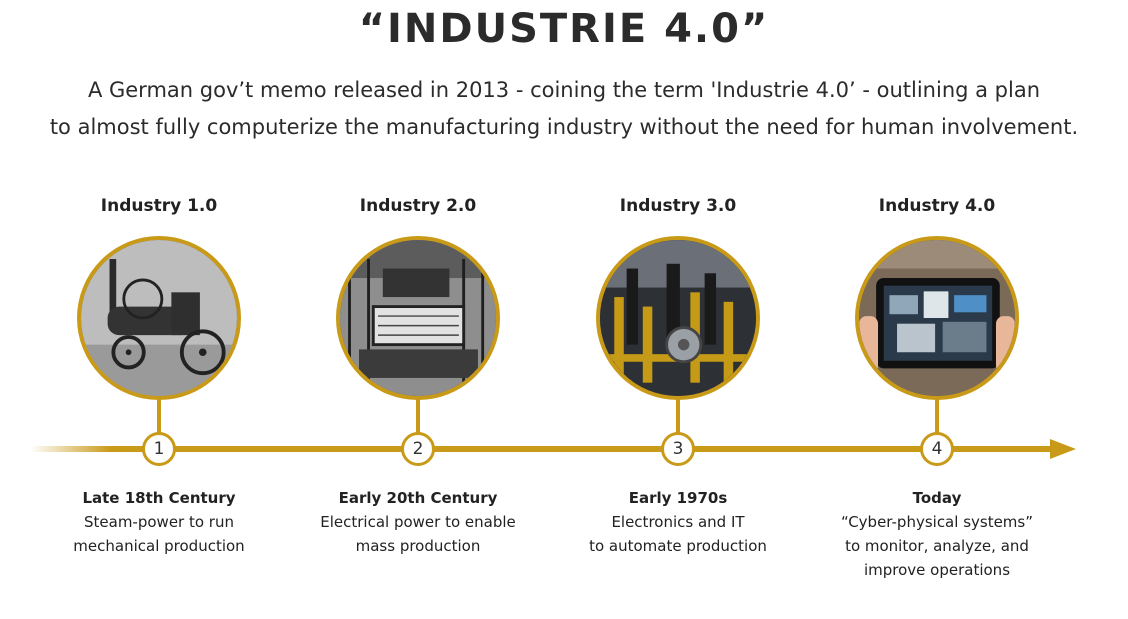 The height and width of the screenshot is (619, 1128). What do you see at coordinates (418, 449) in the screenshot?
I see `timeline-marker-2: 2` at bounding box center [418, 449].